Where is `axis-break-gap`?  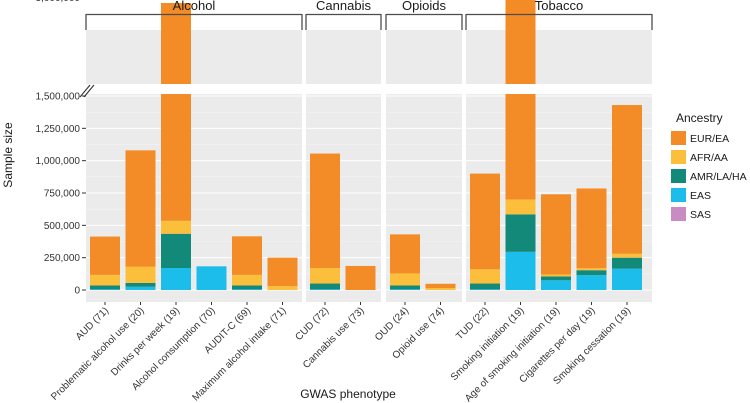
axis-break-gap is located at coordinates (369, 89).